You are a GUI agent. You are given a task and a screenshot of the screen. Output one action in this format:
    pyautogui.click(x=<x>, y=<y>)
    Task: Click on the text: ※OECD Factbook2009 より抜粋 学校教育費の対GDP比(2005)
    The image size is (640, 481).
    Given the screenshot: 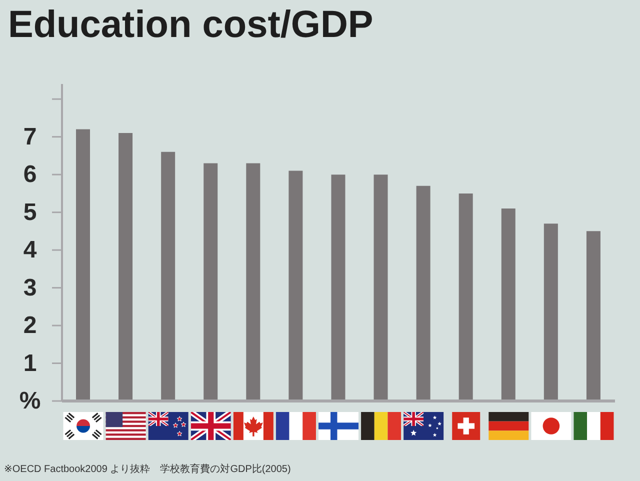 What is the action you would take?
    pyautogui.click(x=147, y=469)
    